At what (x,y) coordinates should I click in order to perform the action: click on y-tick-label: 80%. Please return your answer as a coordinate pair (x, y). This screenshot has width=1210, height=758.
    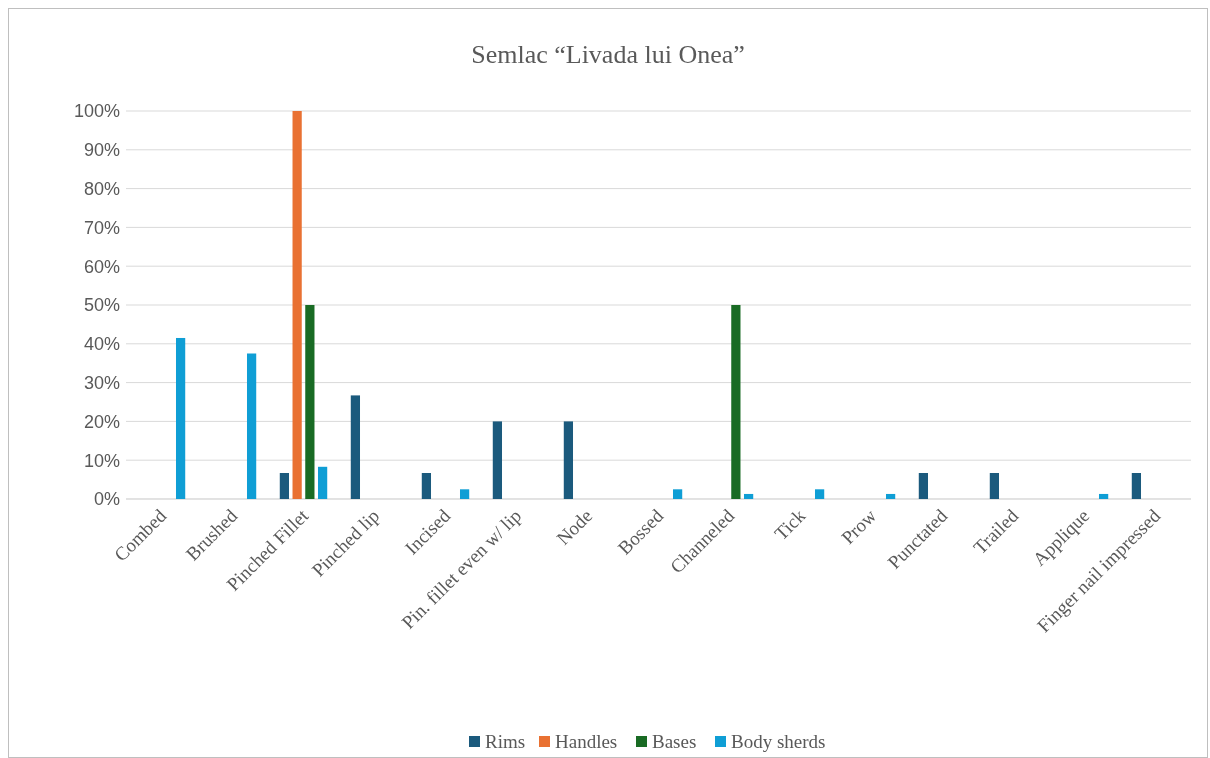
    Looking at the image, I should click on (101, 188).